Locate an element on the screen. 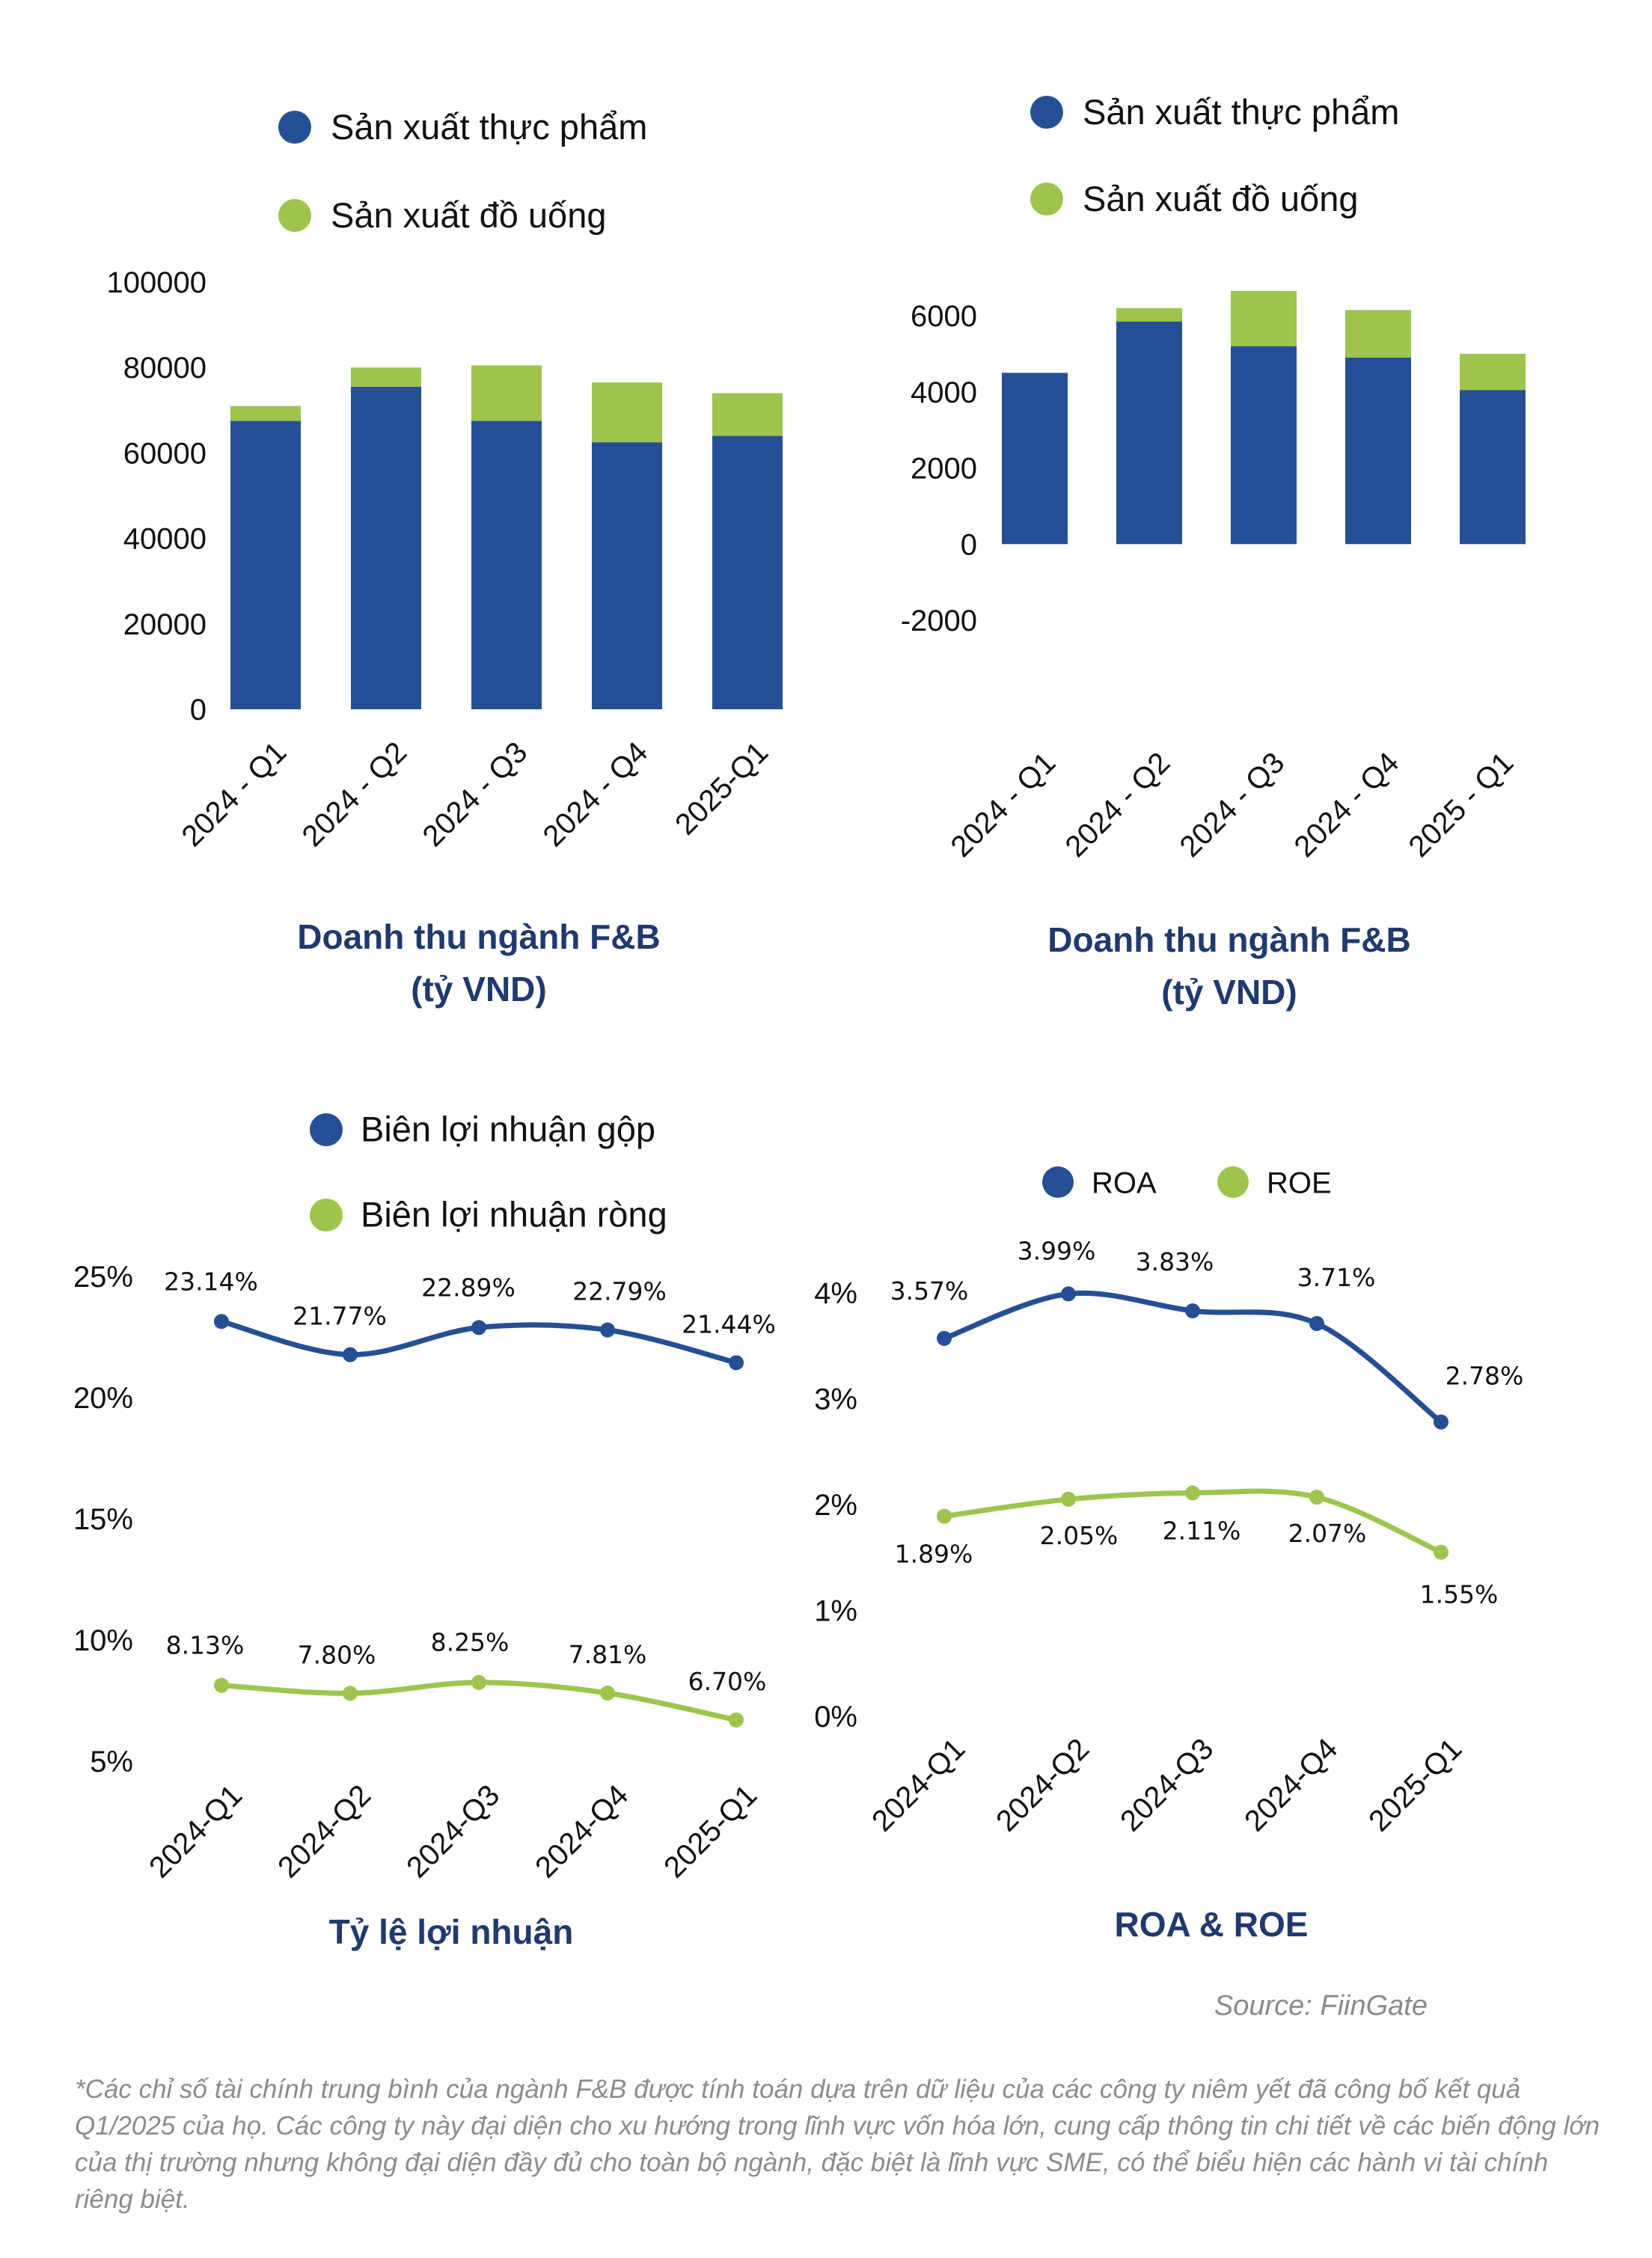 Image resolution: width=1652 pixels, height=2258 pixels. chart-title: ROA & ROE is located at coordinates (1212, 1924).